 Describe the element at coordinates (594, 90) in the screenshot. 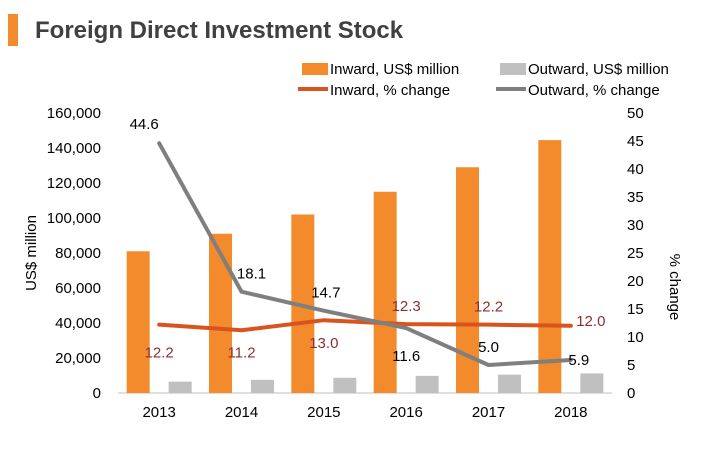

I see `legend-label-outward-line: Outward, % change` at that location.